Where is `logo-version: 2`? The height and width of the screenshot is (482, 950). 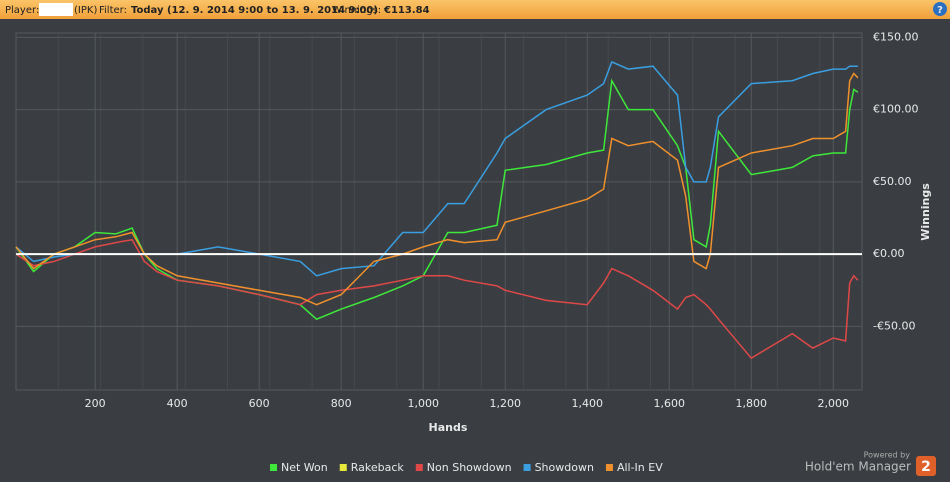
logo-version: 2 is located at coordinates (926, 467).